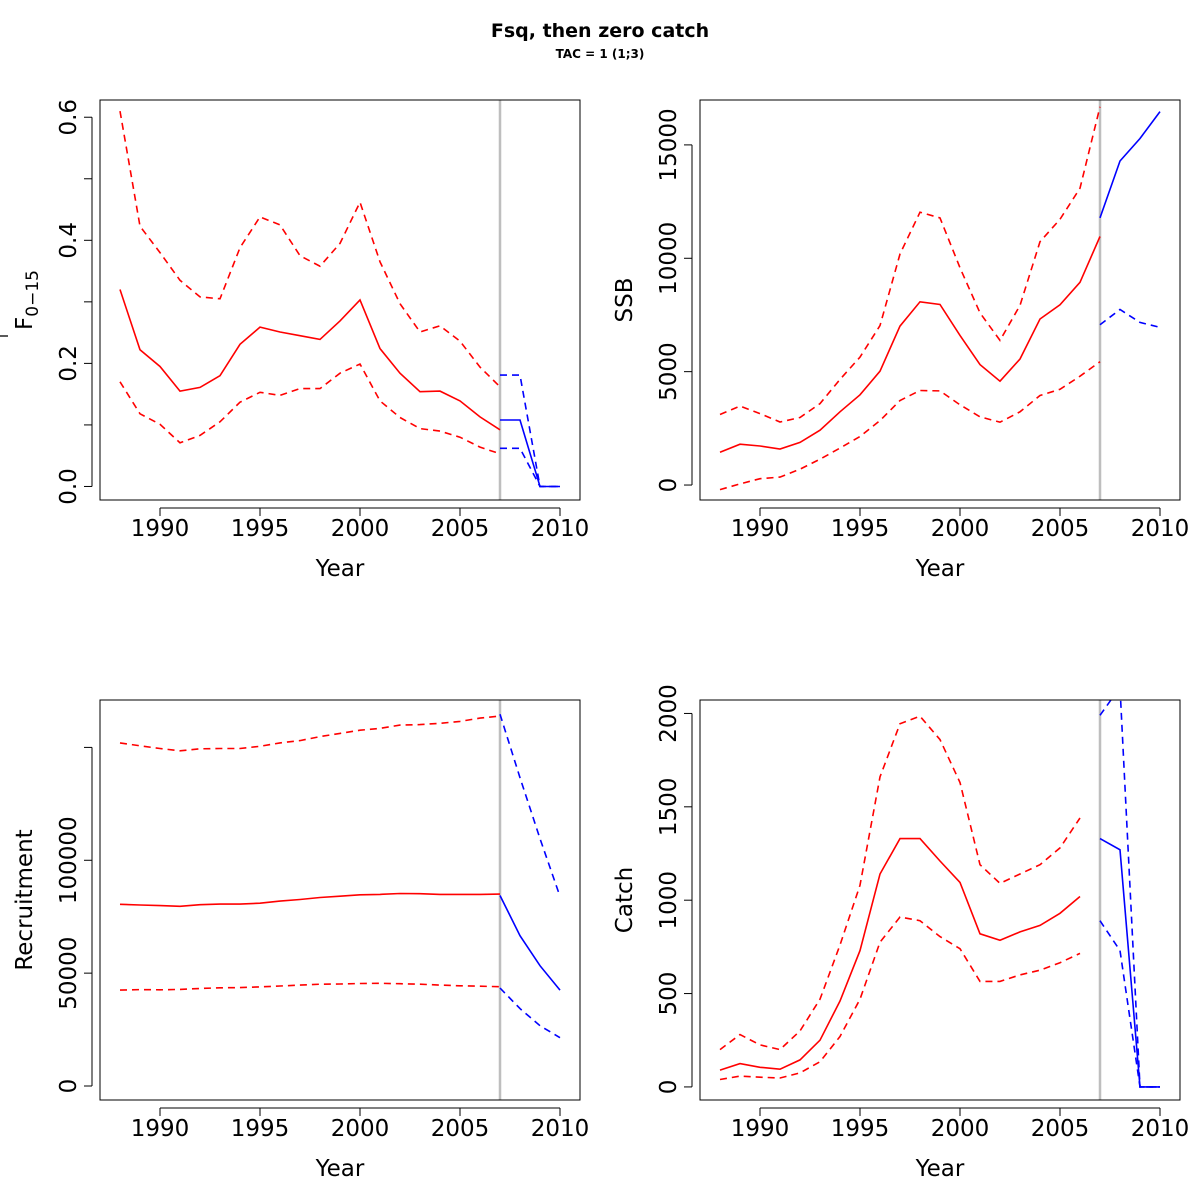 The width and height of the screenshot is (1200, 1200). Describe the element at coordinates (69, 860) in the screenshot. I see `y-tick-label: 100000` at that location.